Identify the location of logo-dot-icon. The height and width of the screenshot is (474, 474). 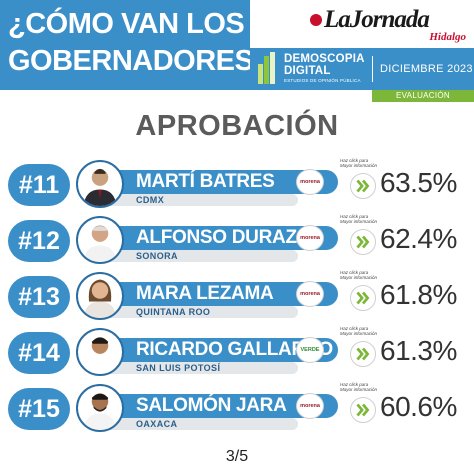
(316, 20).